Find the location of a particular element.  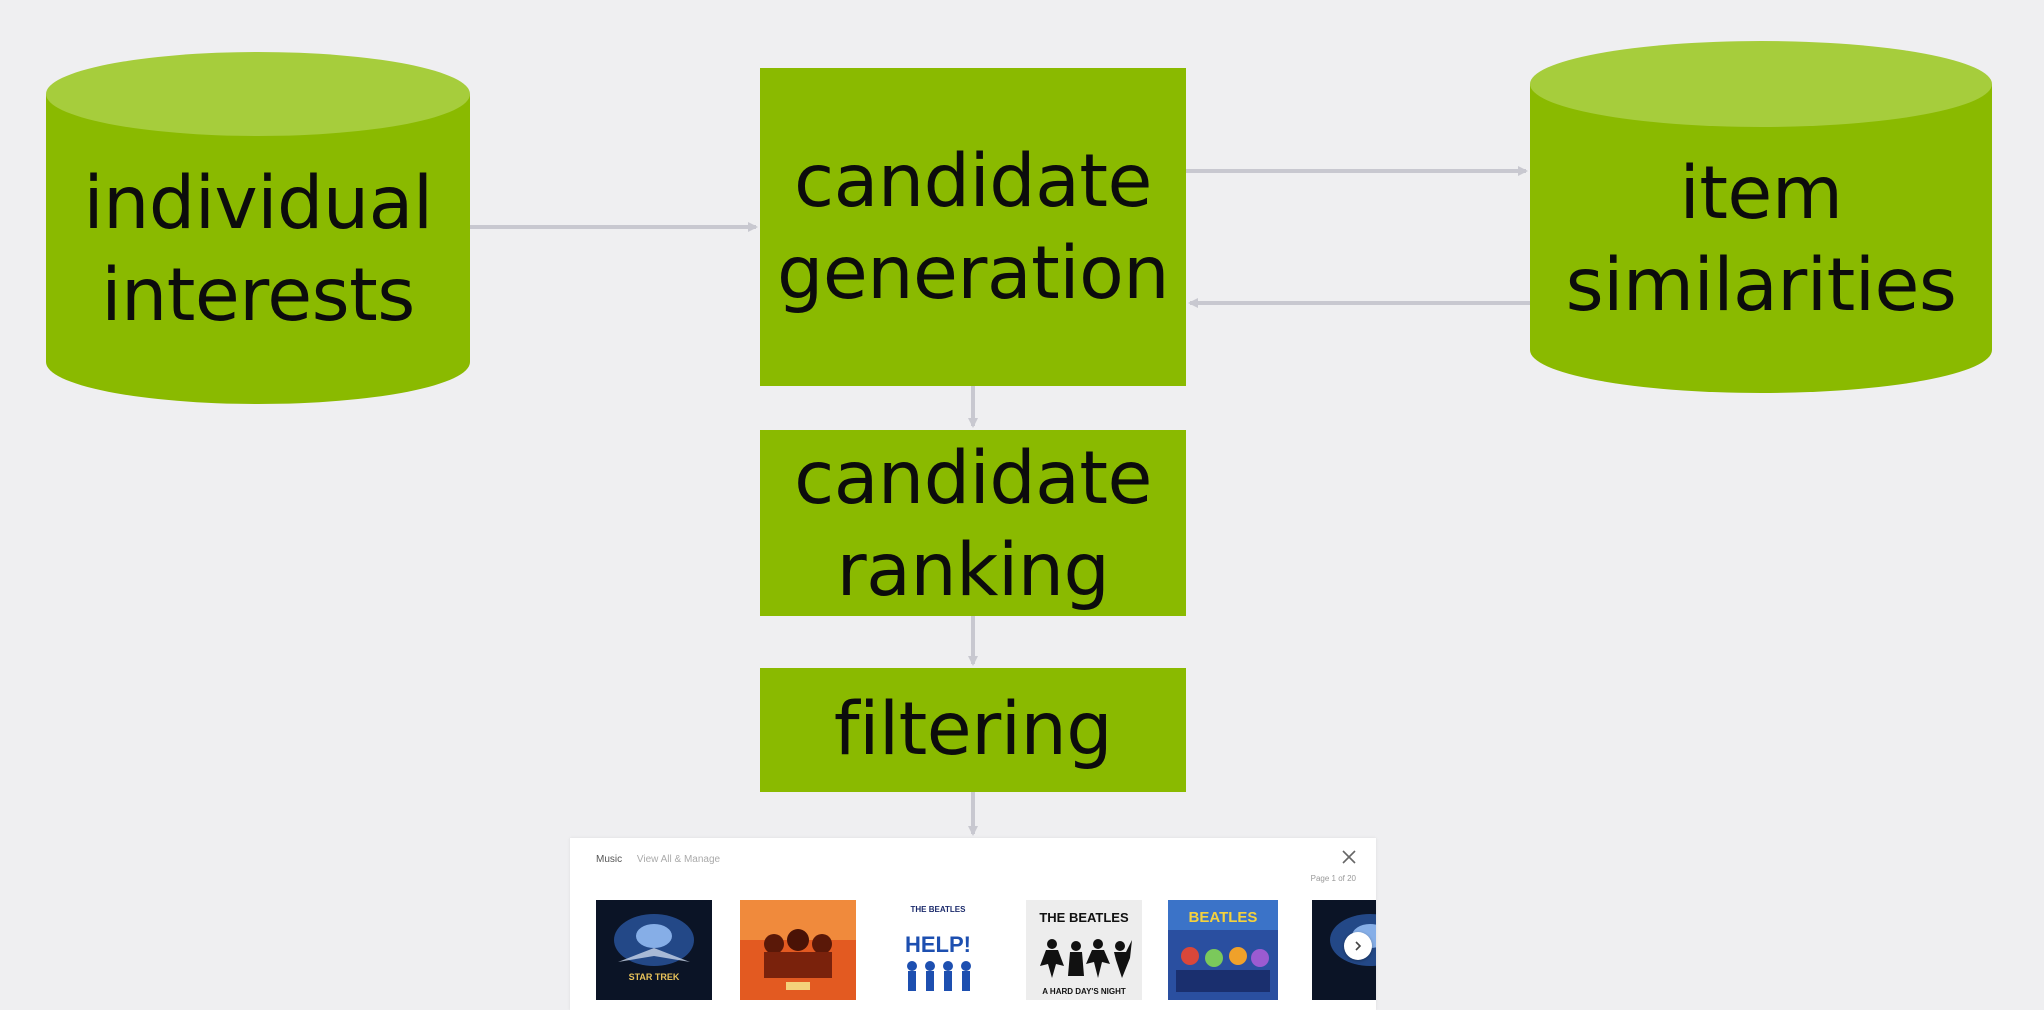

music-panel-header: Music View All & Manage is located at coordinates (658, 859).